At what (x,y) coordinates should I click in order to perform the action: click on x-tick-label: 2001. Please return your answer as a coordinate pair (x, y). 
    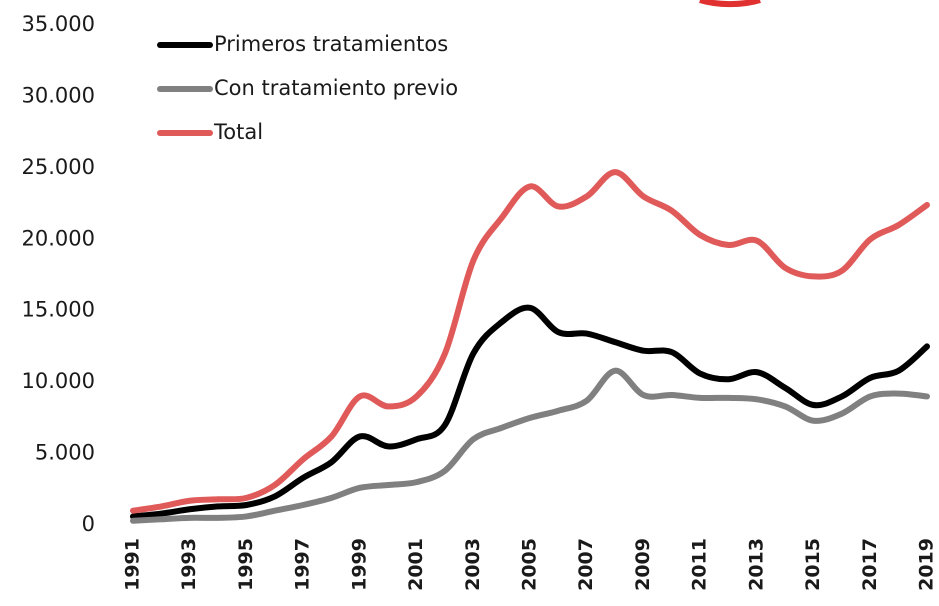
    Looking at the image, I should click on (416, 564).